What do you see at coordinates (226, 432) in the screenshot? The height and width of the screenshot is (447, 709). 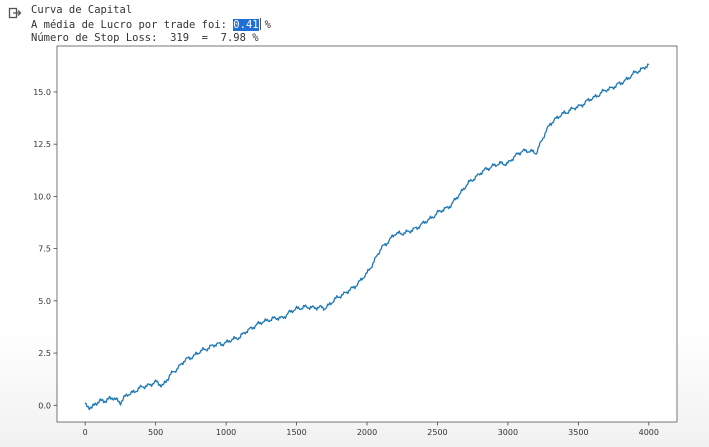 I see `x-tick-label: 1000` at bounding box center [226, 432].